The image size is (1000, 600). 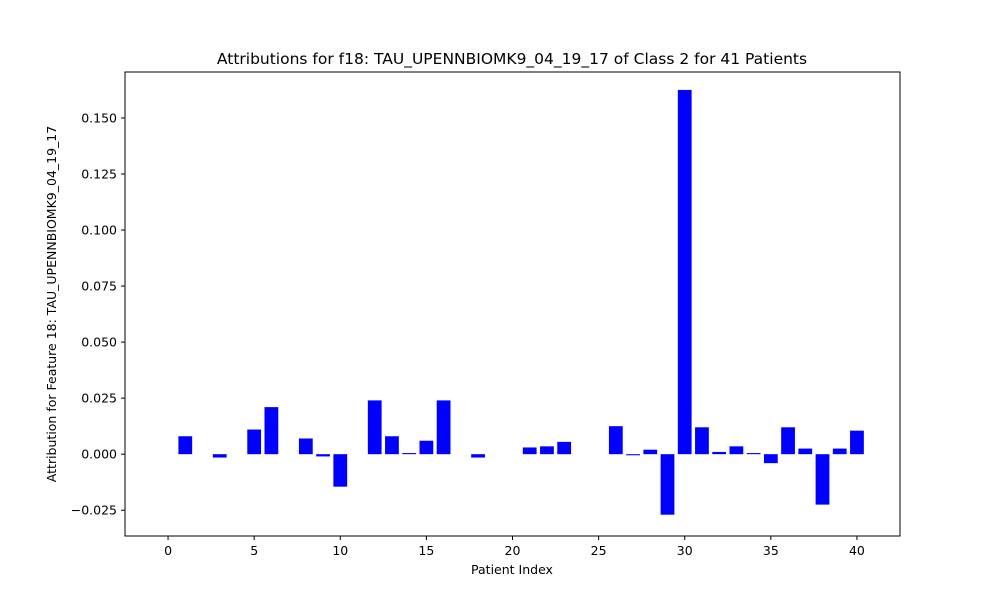 I want to click on y-tick-label: 0.000, so click(x=99, y=454).